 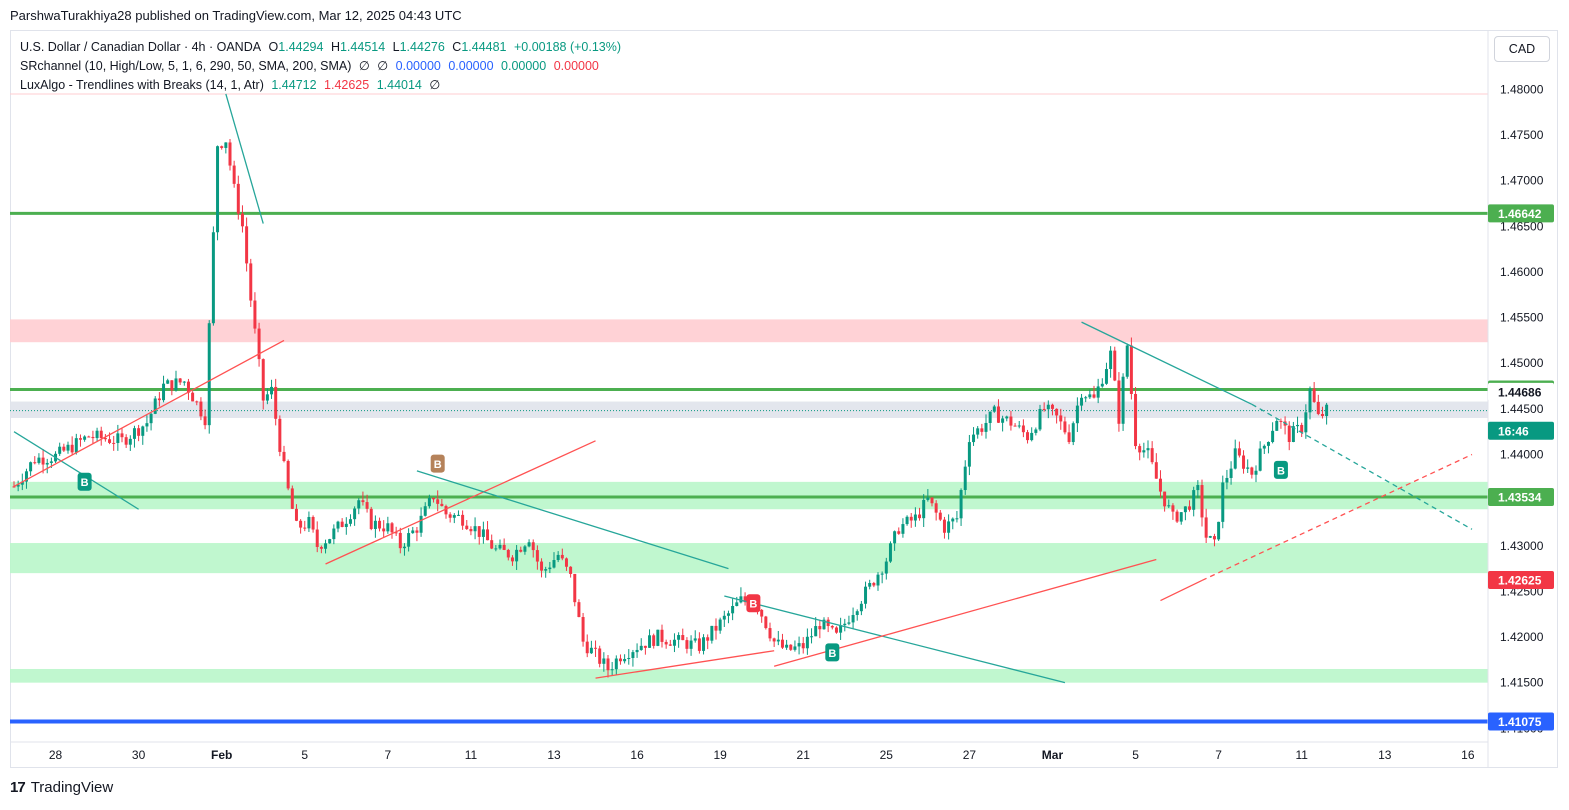 I want to click on signal-badge, so click(x=832, y=652).